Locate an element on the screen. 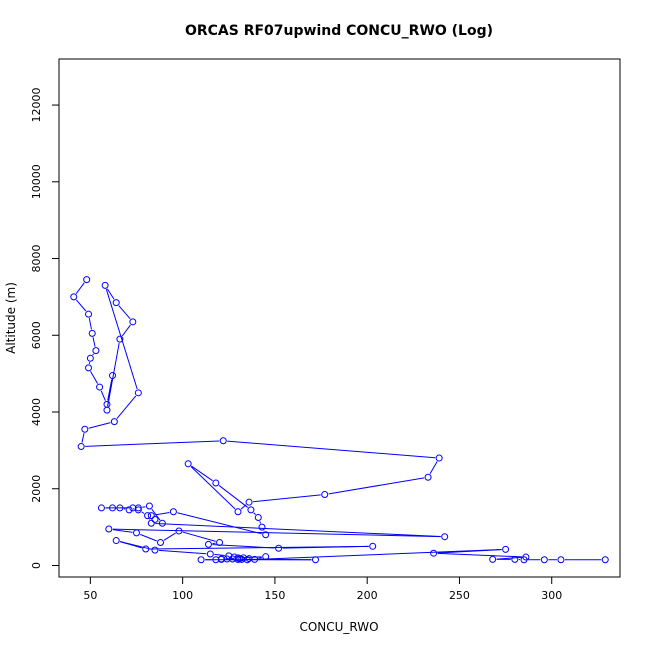 Image resolution: width=650 pixels, height=650 pixels. y-tick-label: 12000 is located at coordinates (36, 105).